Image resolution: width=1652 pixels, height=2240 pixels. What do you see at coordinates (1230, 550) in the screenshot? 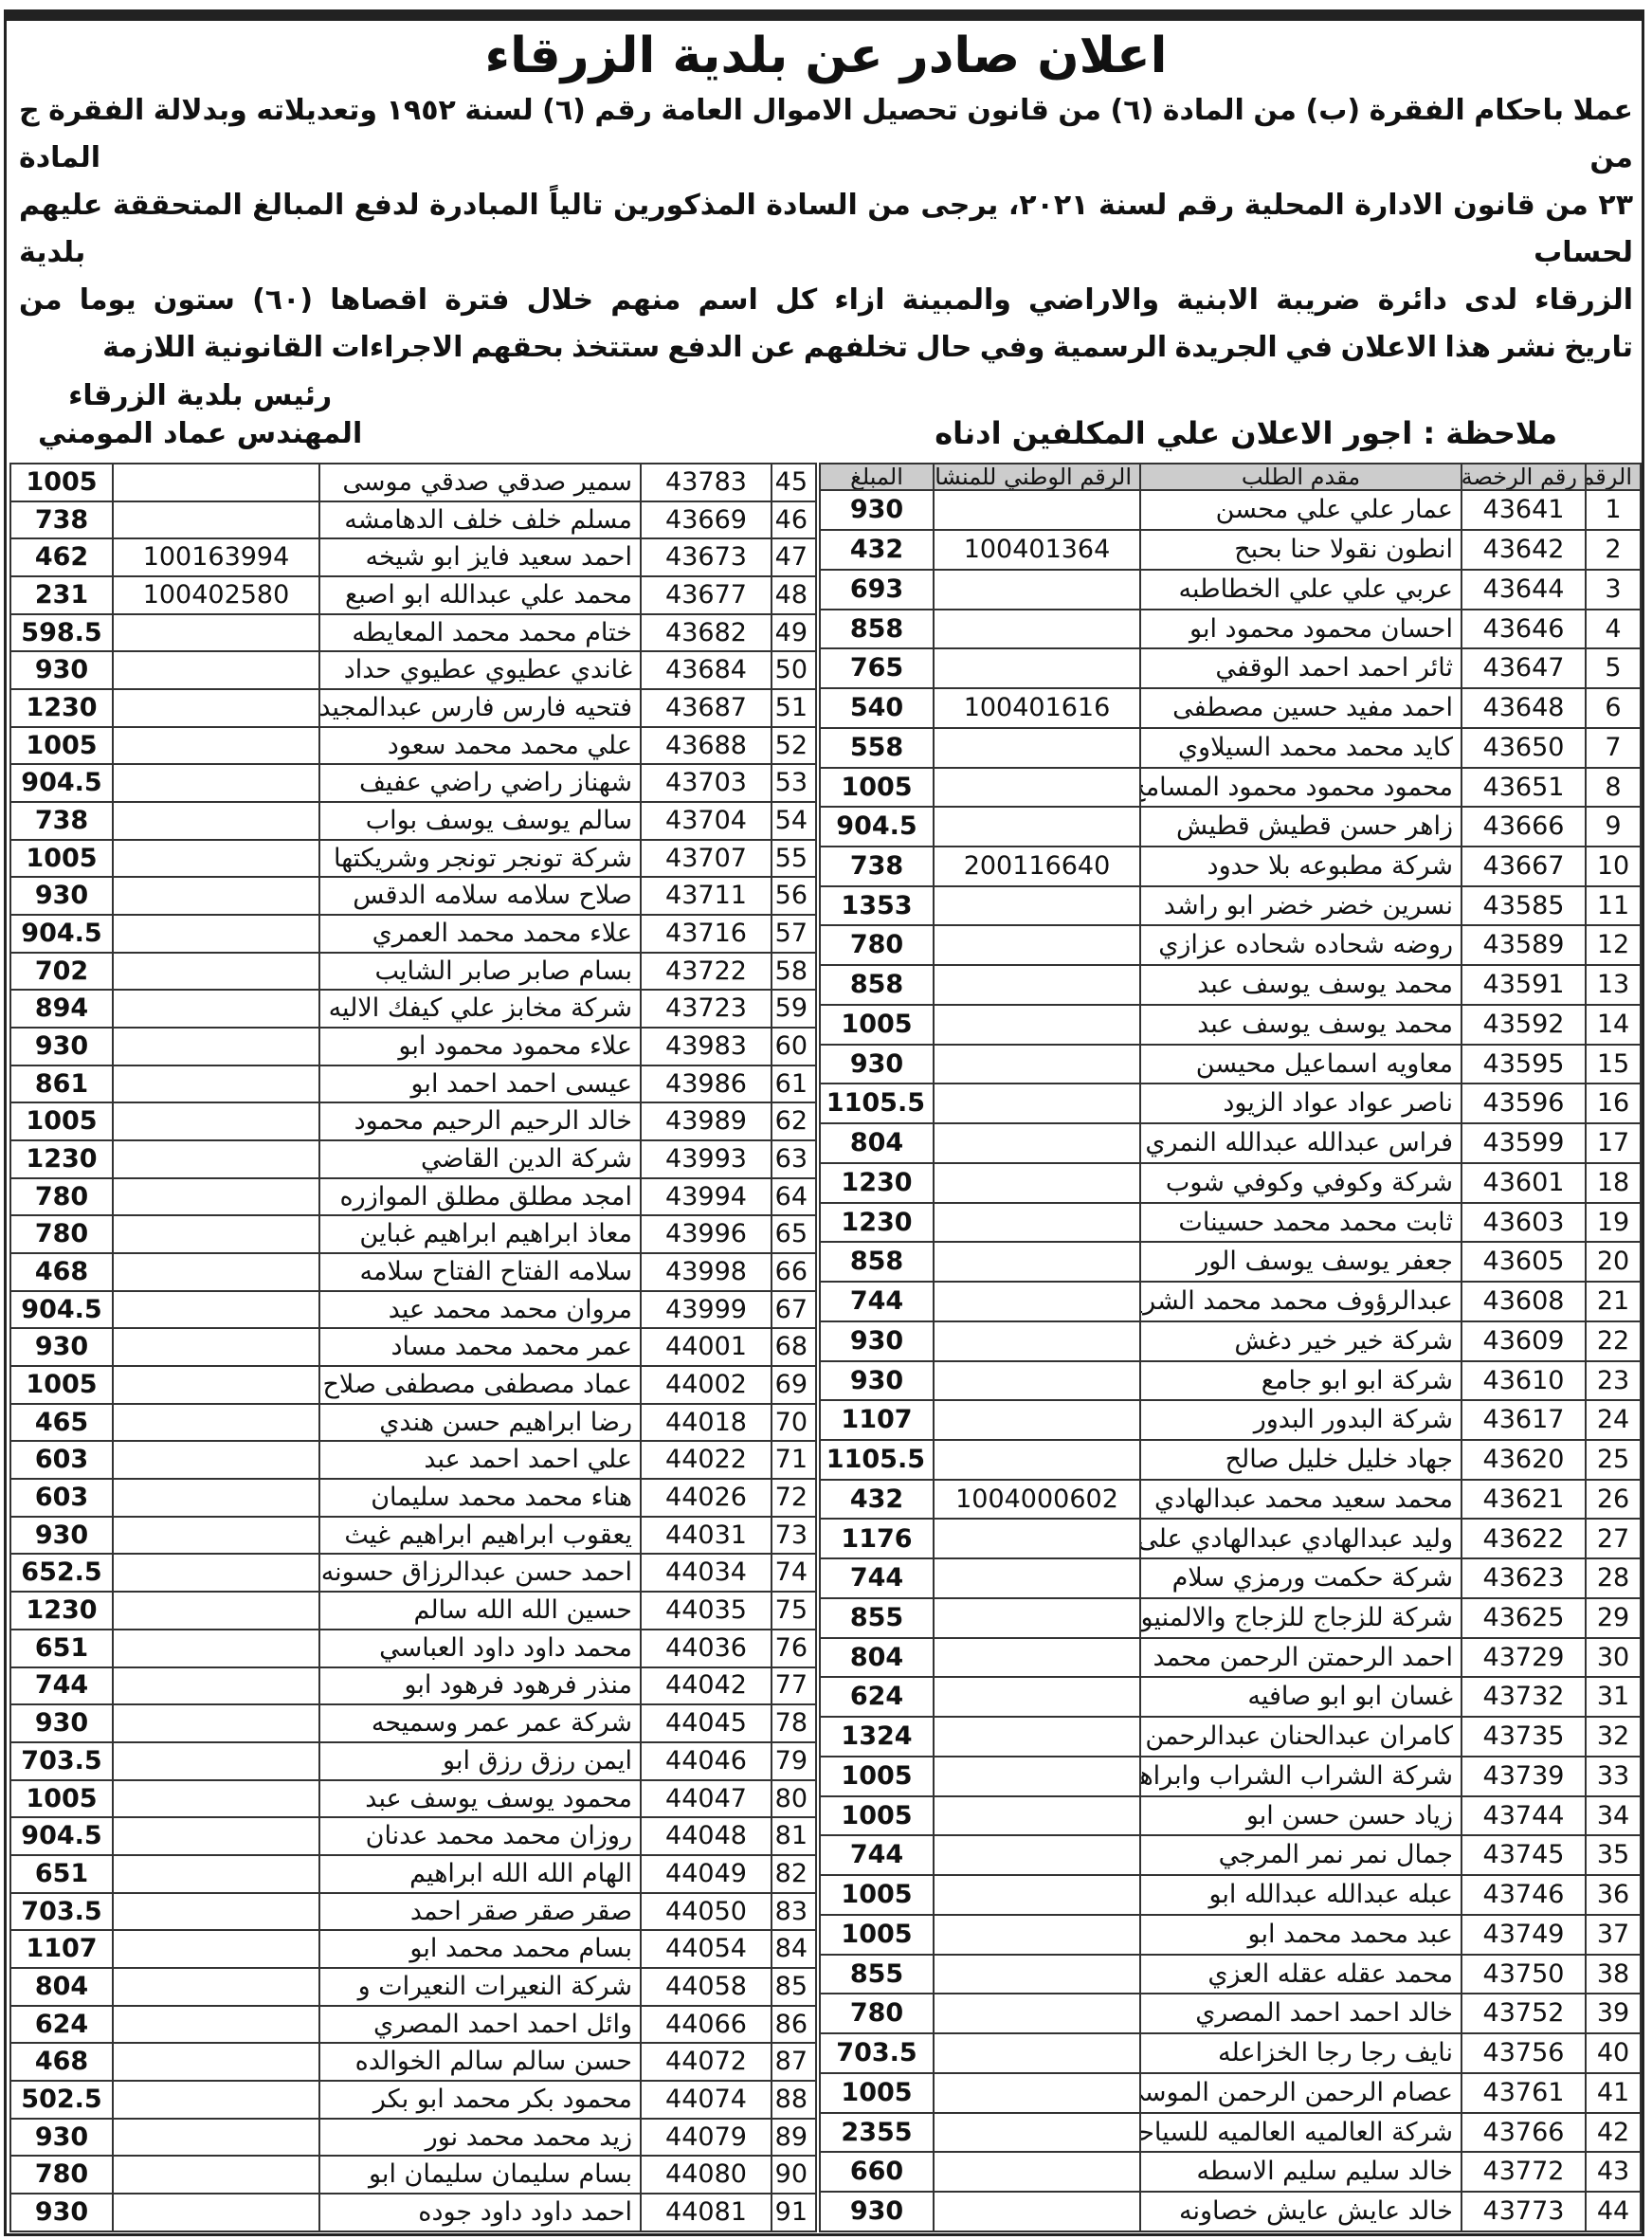
I see `table-row: 2 43642 انطون نقولا حنا بحبح 100401364 432` at bounding box center [1230, 550].